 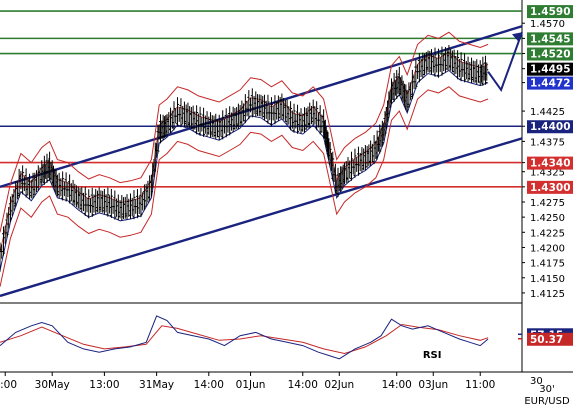 I want to click on price-label-5: 1.4400, so click(x=550, y=127).